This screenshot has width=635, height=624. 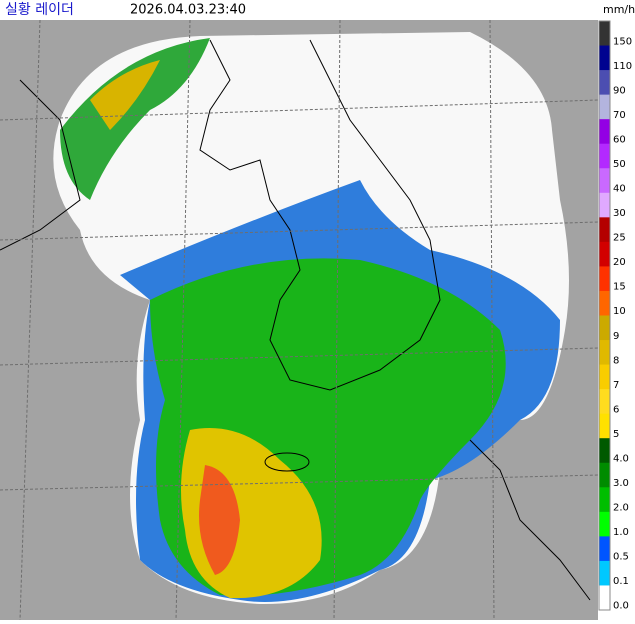 What do you see at coordinates (619, 139) in the screenshot?
I see `legend-label: 60` at bounding box center [619, 139].